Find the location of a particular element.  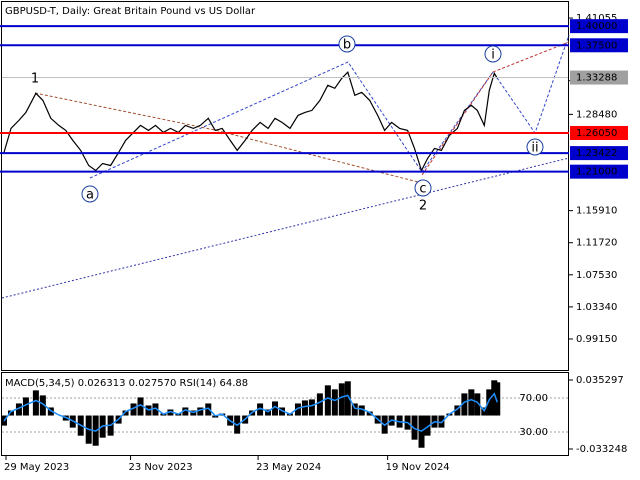

wave-label: c is located at coordinates (422, 189).